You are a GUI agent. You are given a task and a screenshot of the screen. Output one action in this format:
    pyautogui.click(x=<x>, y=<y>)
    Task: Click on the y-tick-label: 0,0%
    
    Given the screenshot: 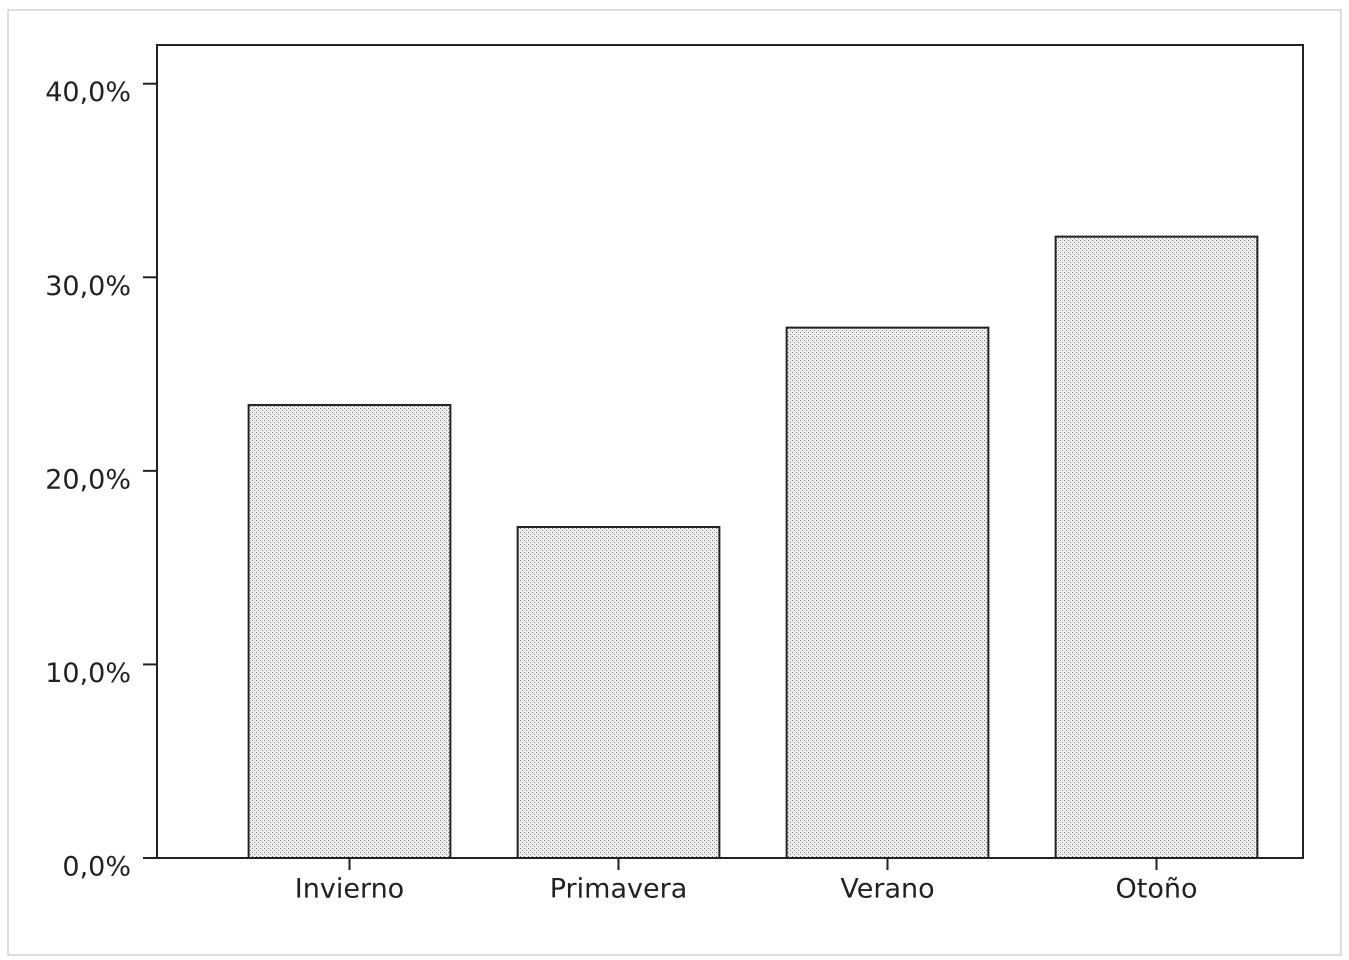 What is the action you would take?
    pyautogui.click(x=96, y=867)
    